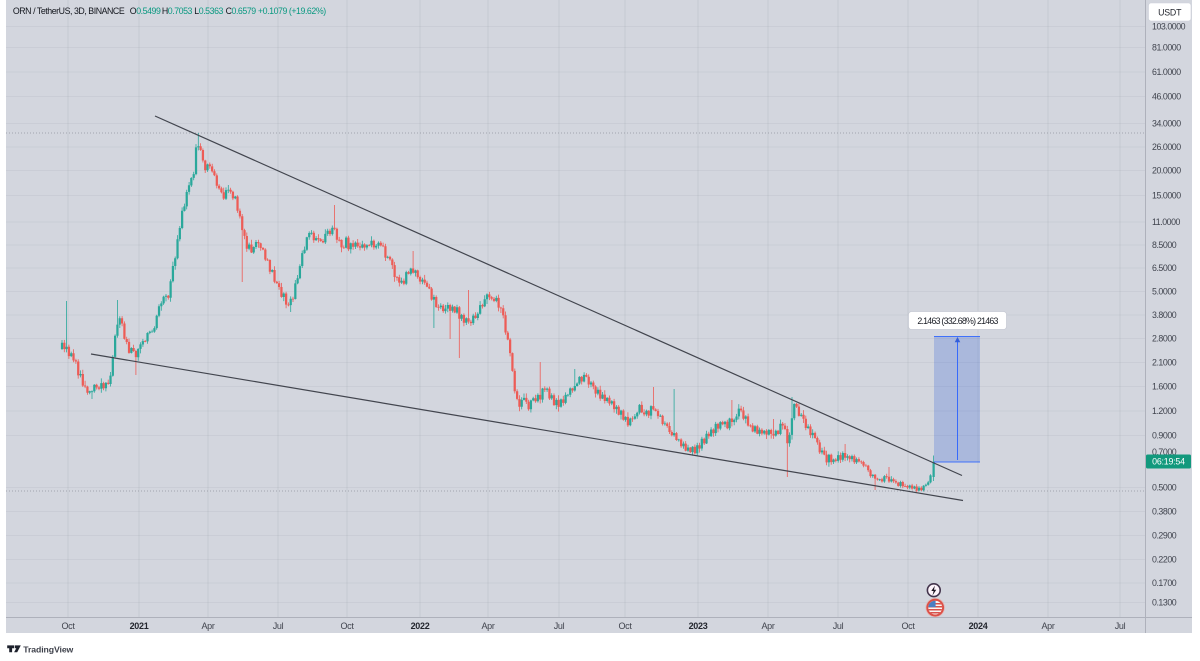  Describe the element at coordinates (208, 11) in the screenshot. I see `svg-text: L0.5363` at that location.